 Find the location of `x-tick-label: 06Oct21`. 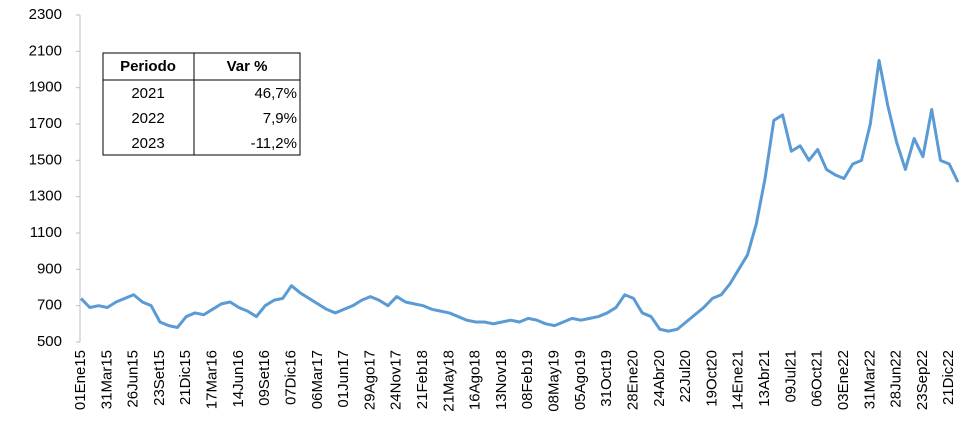

x-tick-label: 06Oct21 is located at coordinates (817, 378).